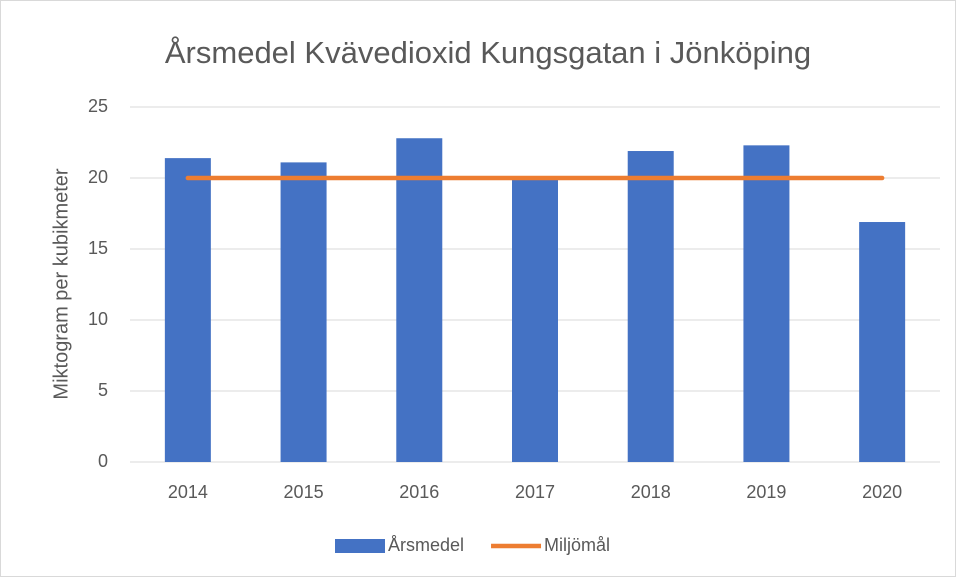 Image resolution: width=957 pixels, height=578 pixels. What do you see at coordinates (766, 492) in the screenshot?
I see `x-tick-label: 2019` at bounding box center [766, 492].